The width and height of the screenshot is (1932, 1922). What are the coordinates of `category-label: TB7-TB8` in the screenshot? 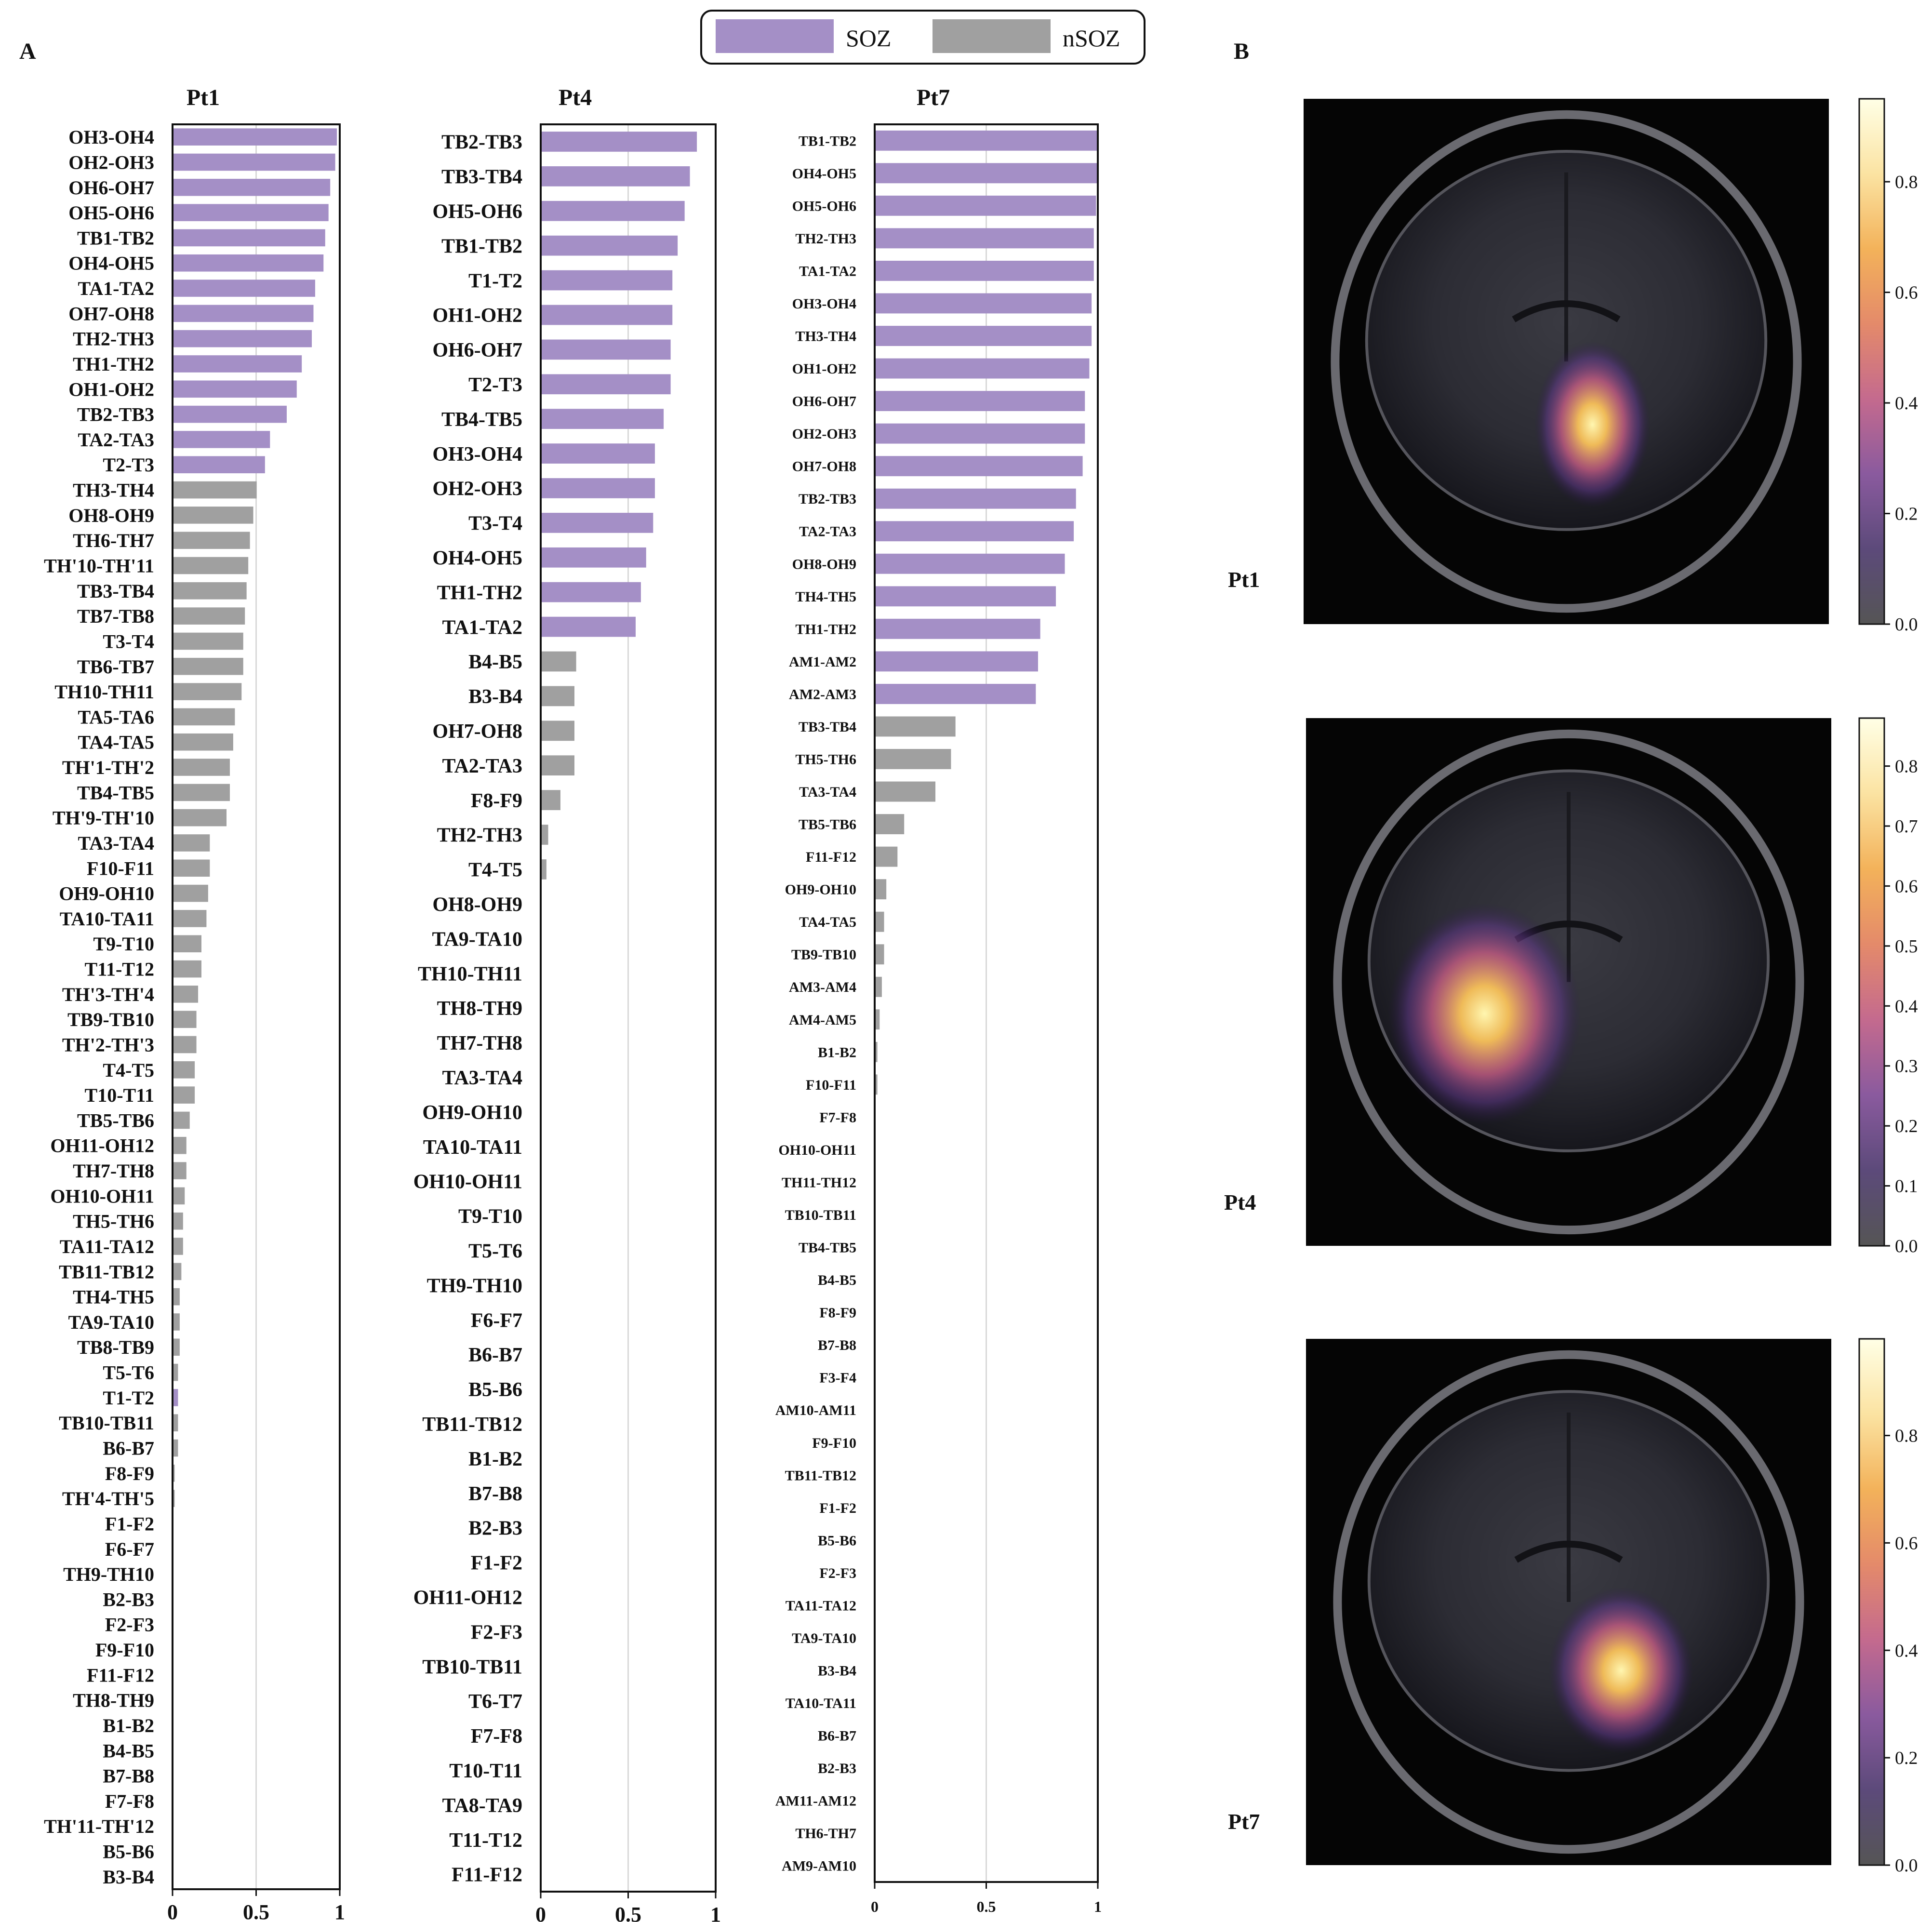 It's located at (115, 616).